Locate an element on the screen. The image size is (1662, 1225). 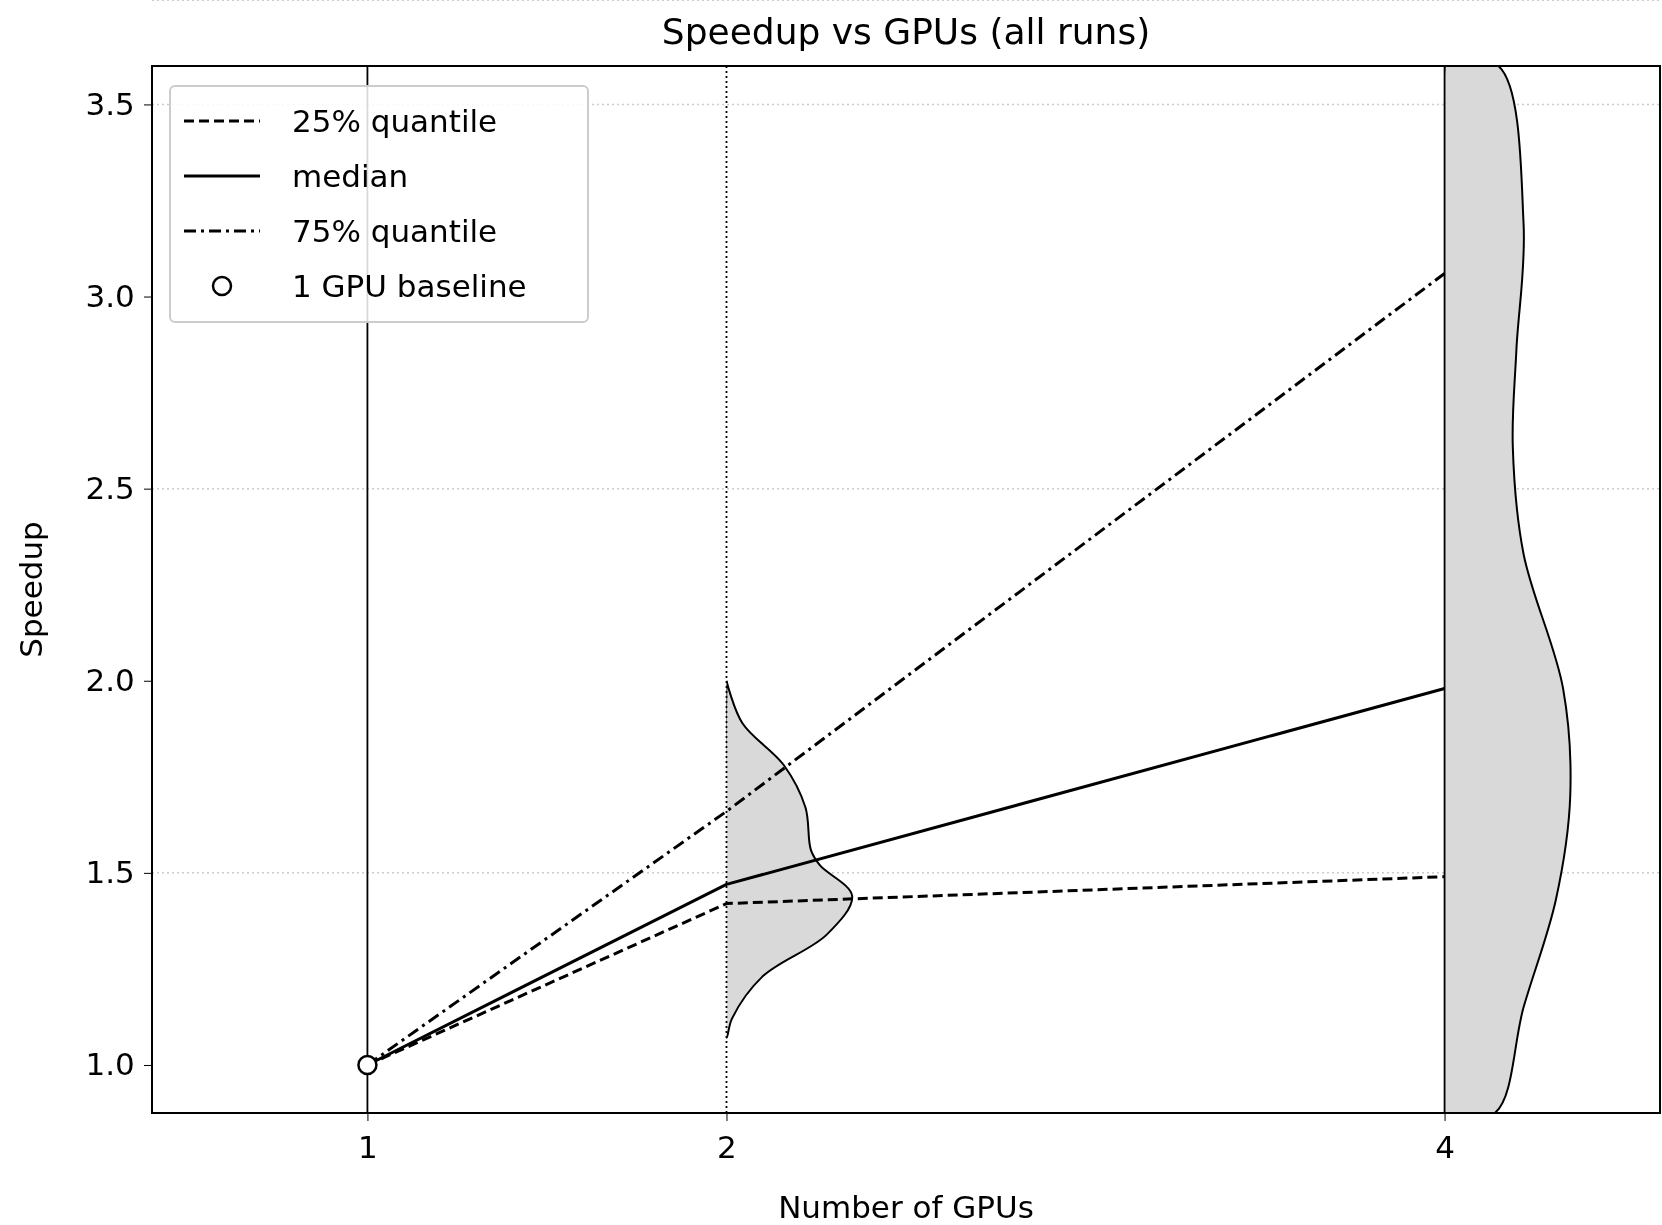
y-tick-label: 2.5 is located at coordinates (110, 488).